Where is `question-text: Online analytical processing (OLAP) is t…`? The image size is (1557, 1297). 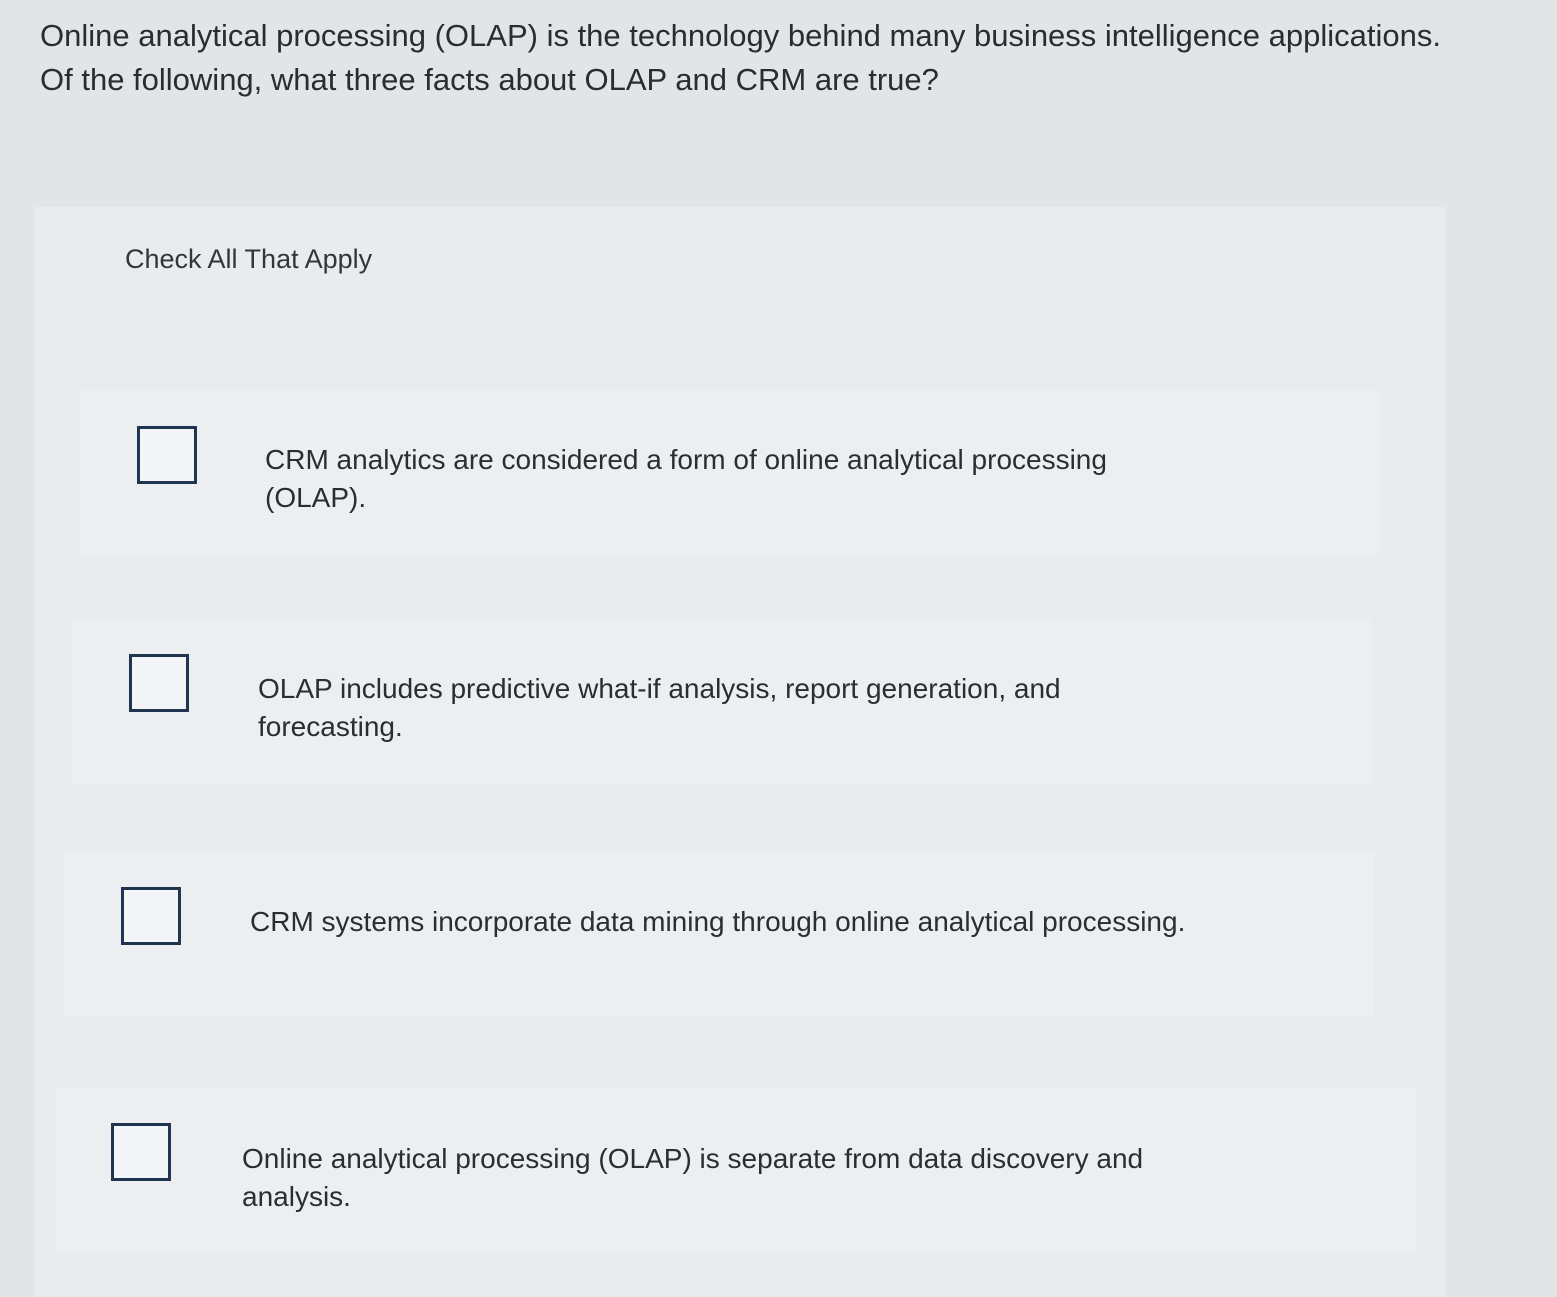 question-text: Online analytical processing (OLAP) is t… is located at coordinates (740, 57).